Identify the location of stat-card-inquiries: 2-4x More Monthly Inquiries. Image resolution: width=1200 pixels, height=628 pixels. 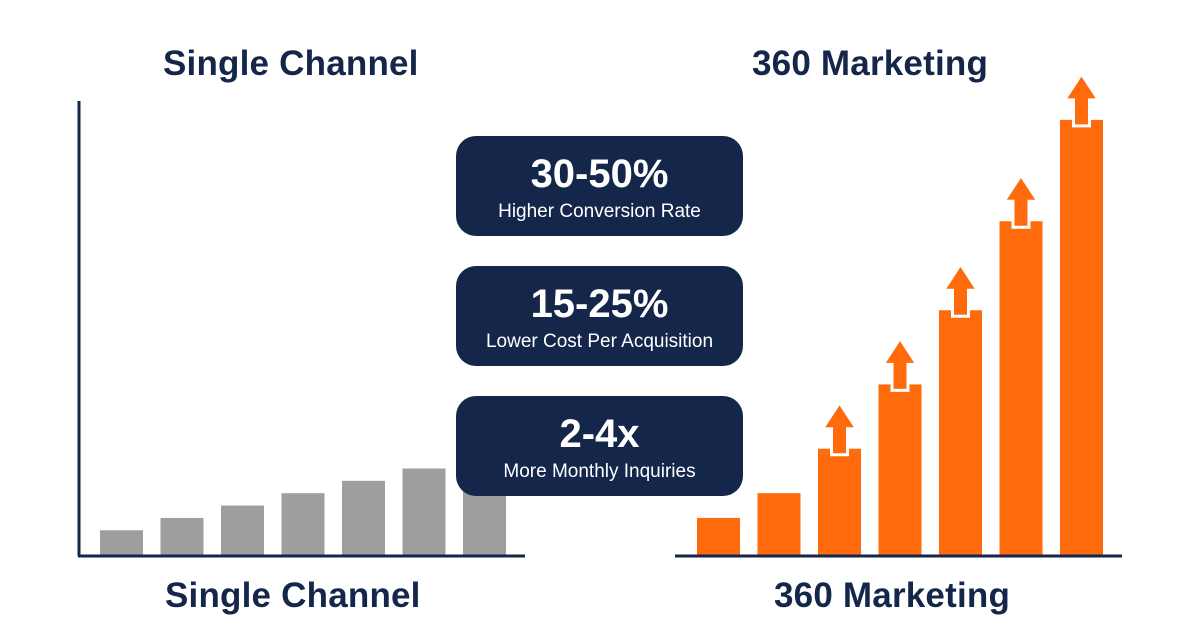
(599, 446).